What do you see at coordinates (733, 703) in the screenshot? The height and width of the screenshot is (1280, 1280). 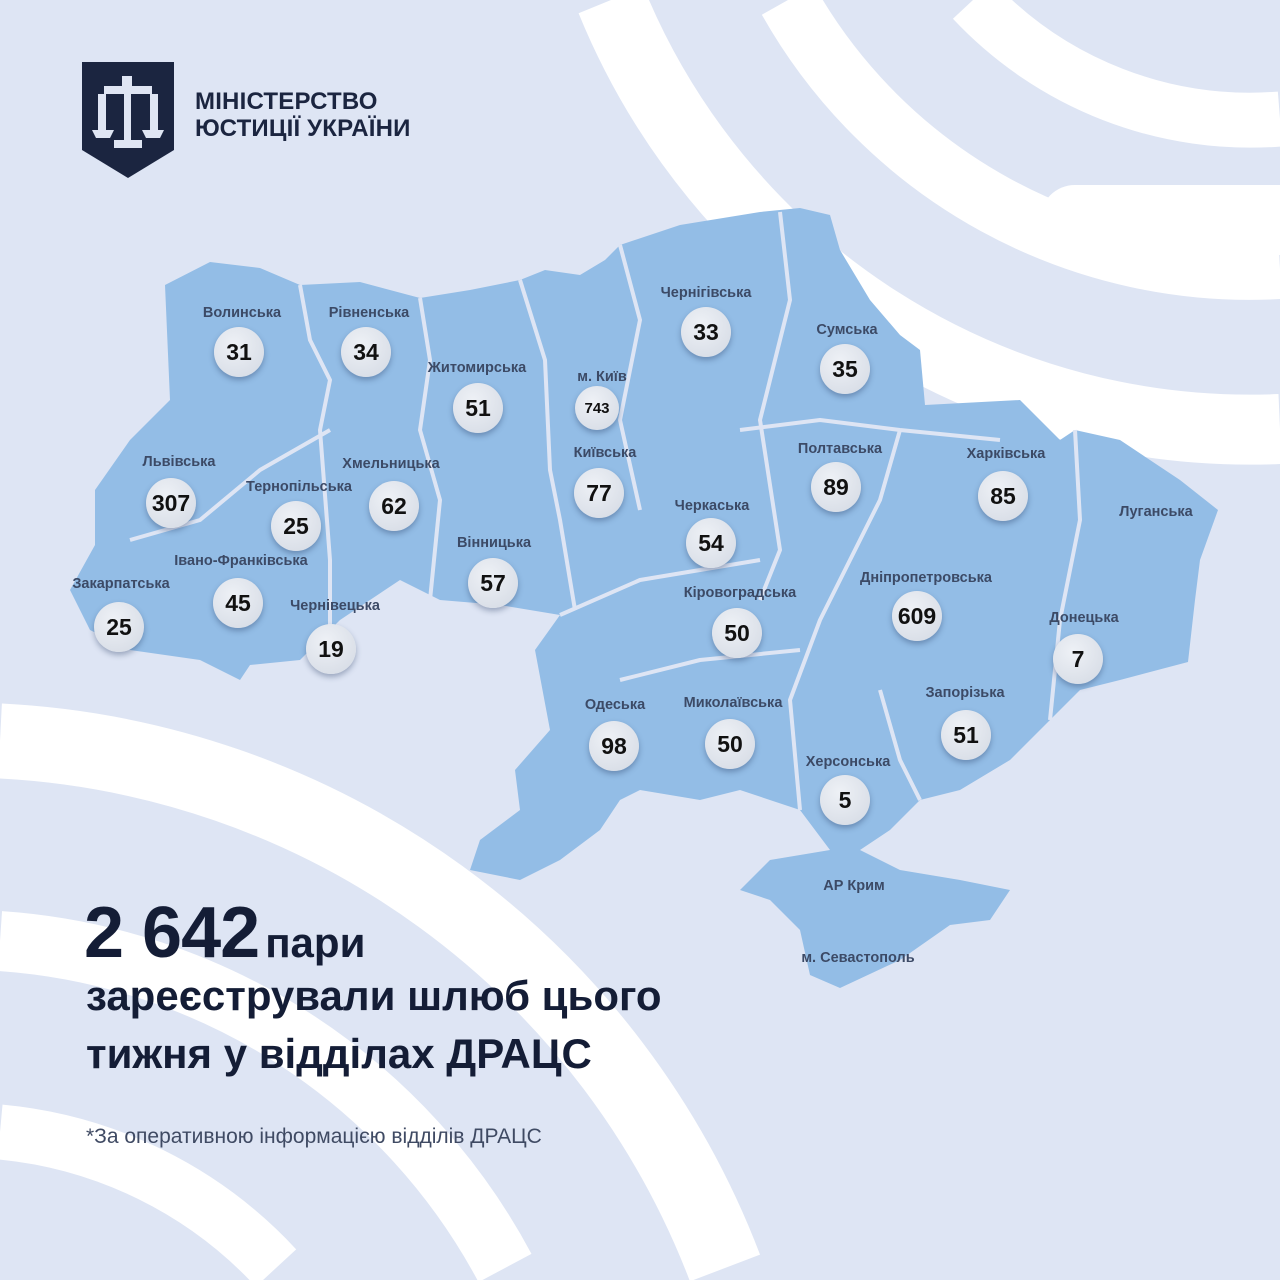 I see `region-label: Миколаївська` at bounding box center [733, 703].